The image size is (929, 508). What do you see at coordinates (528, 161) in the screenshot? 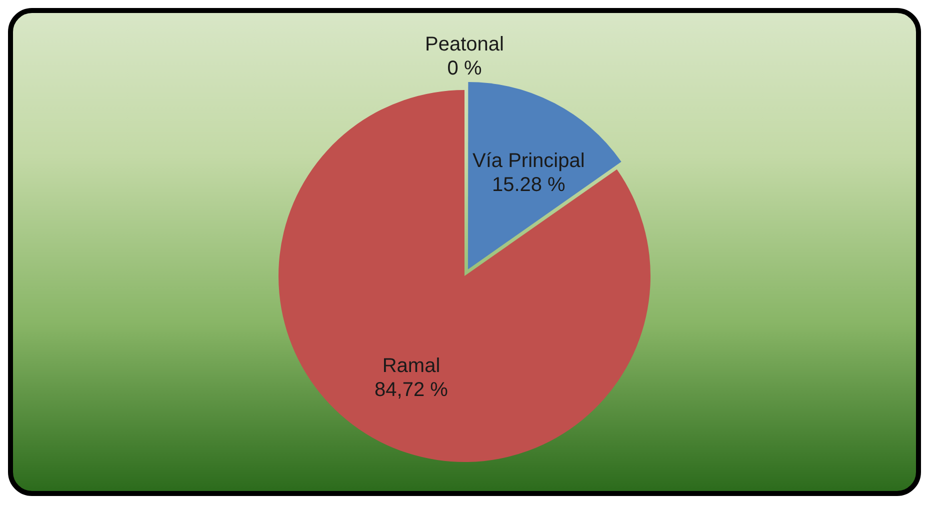
I see `slice-label: Vía Principal` at bounding box center [528, 161].